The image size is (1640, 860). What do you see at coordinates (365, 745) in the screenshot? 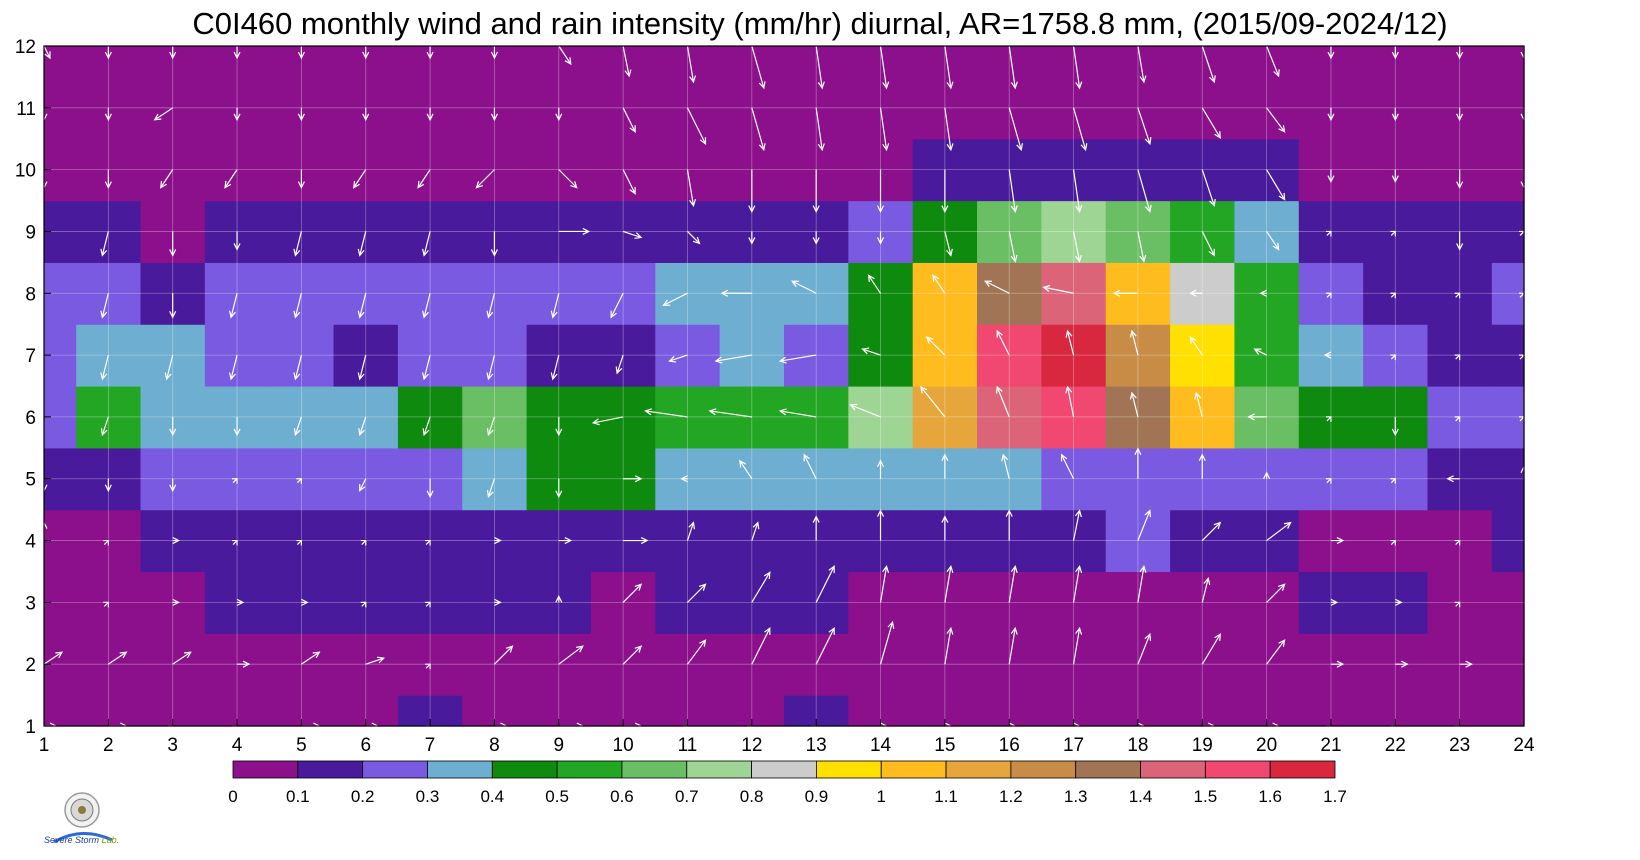
I see `x-tick-label: 6` at bounding box center [365, 745].